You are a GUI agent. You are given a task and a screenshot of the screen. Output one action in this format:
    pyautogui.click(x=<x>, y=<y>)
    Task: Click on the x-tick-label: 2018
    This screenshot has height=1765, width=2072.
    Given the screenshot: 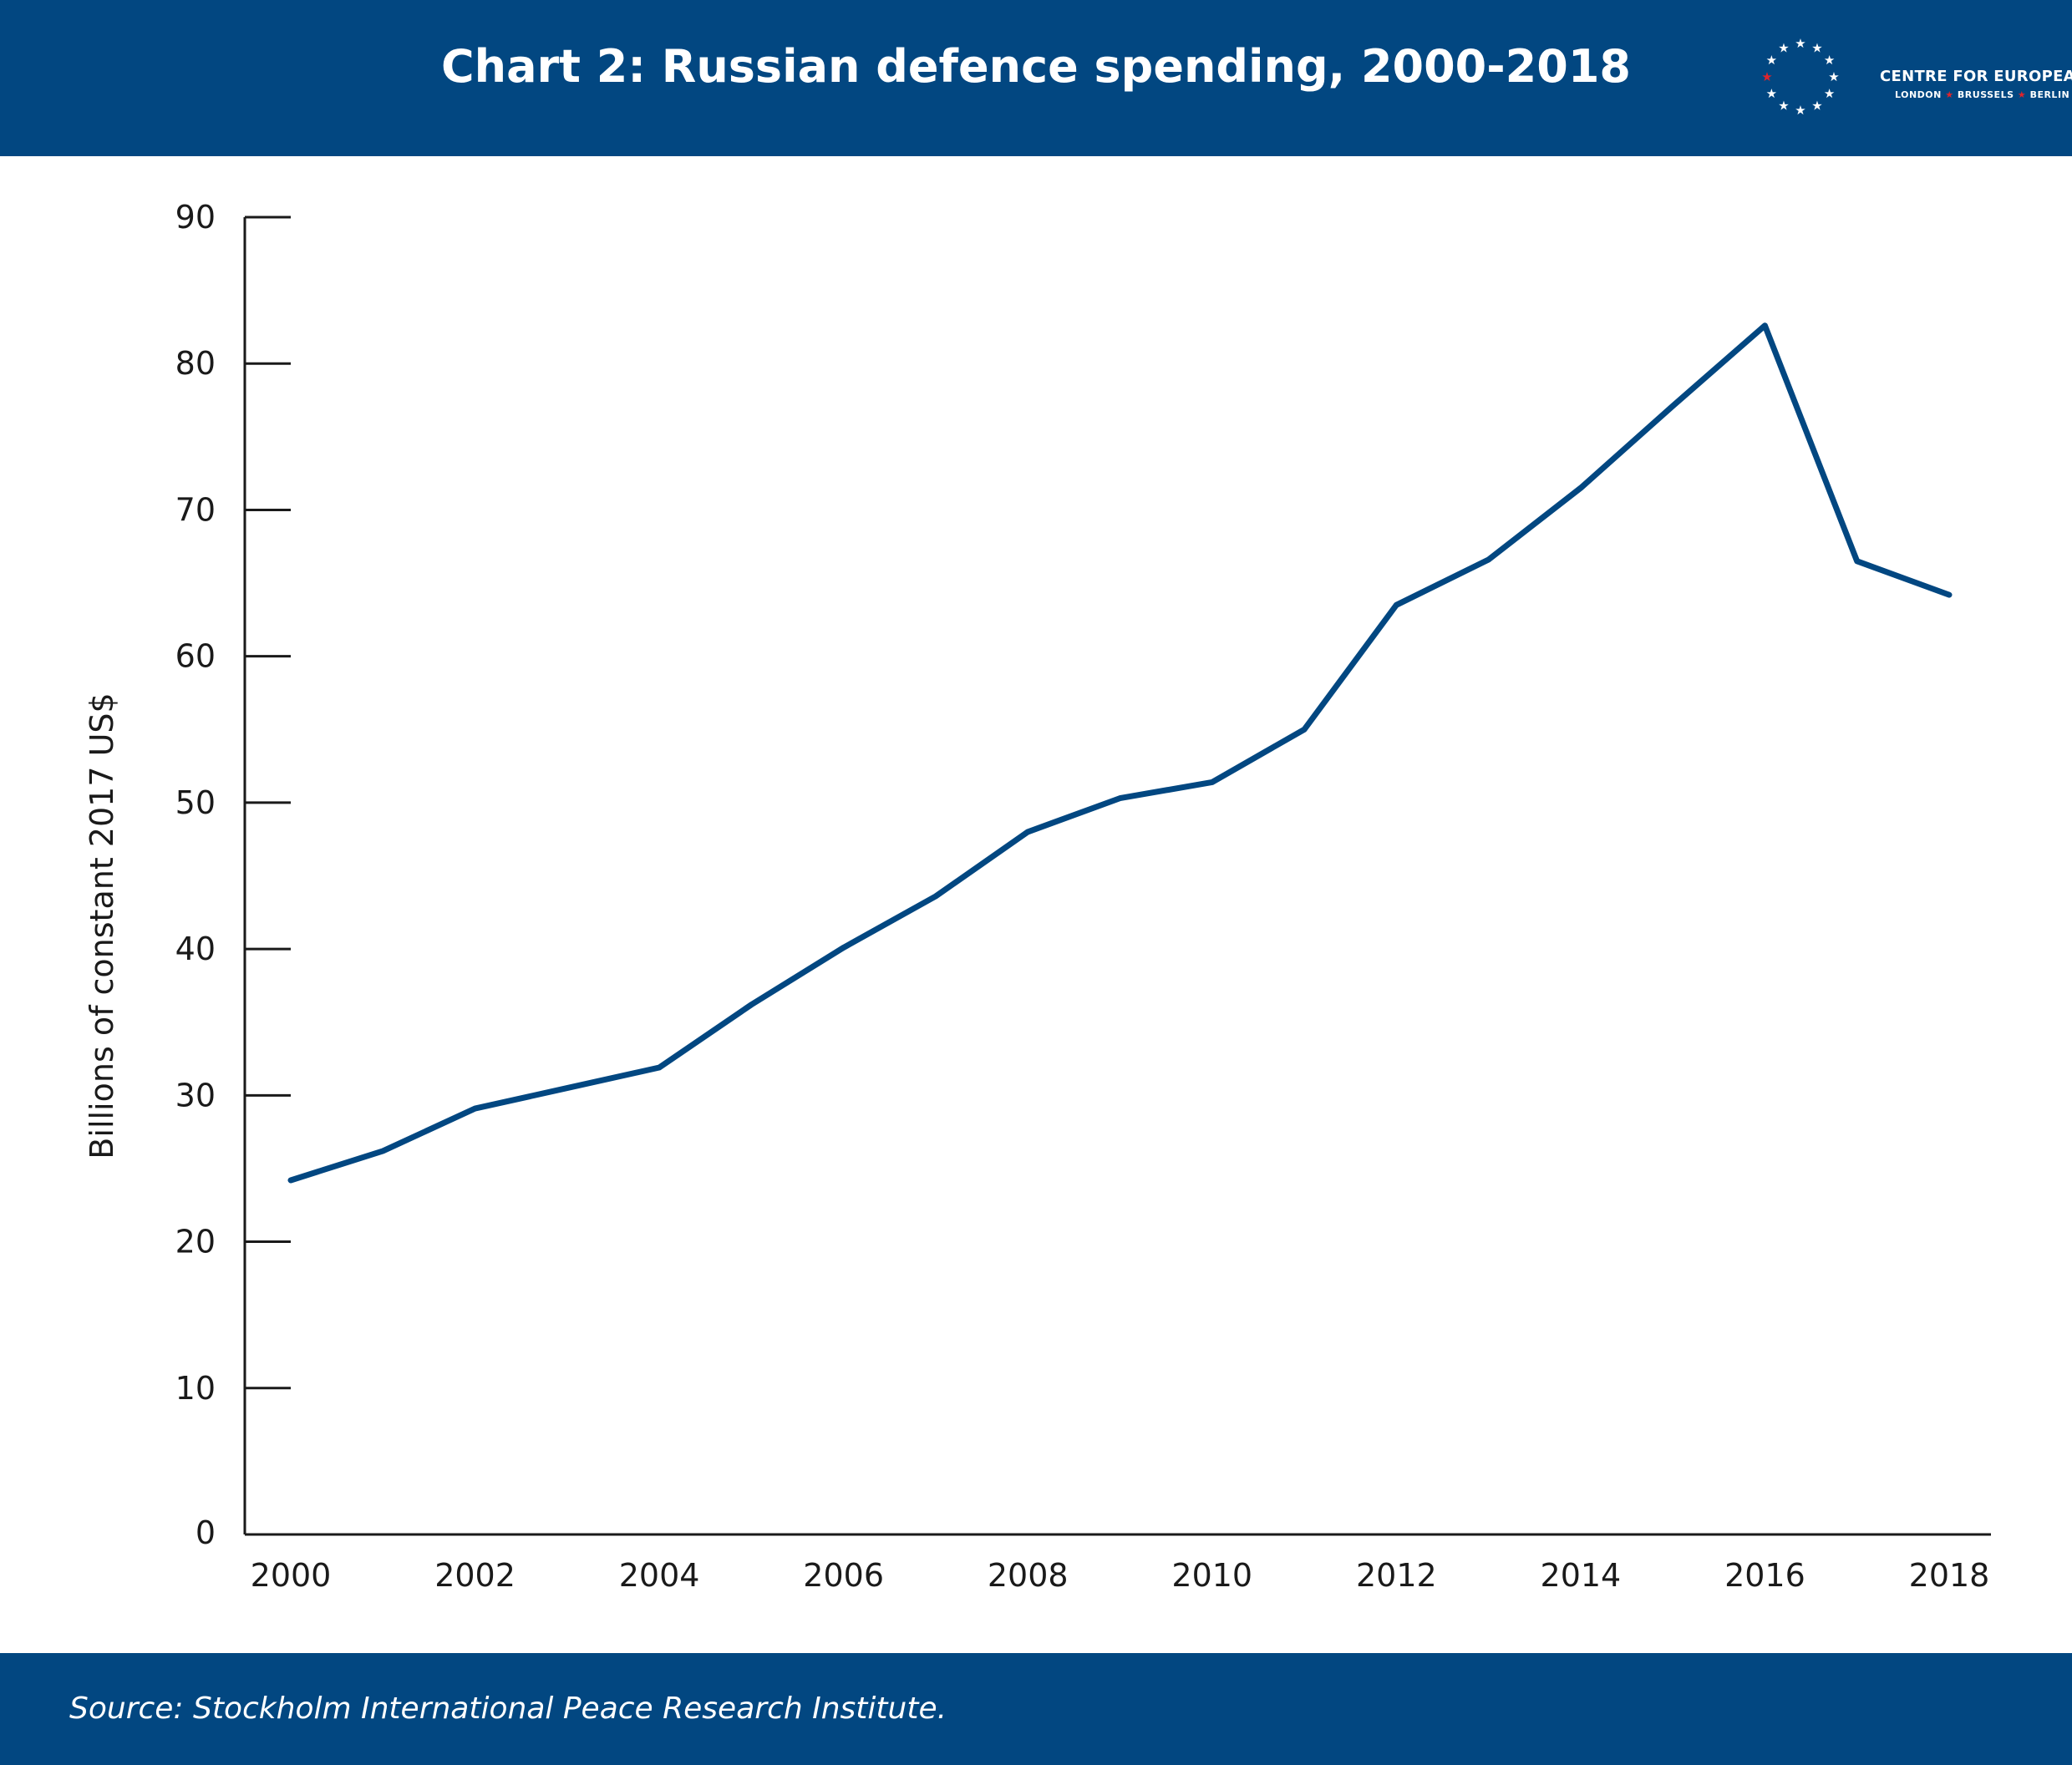 What is the action you would take?
    pyautogui.click(x=1949, y=1576)
    